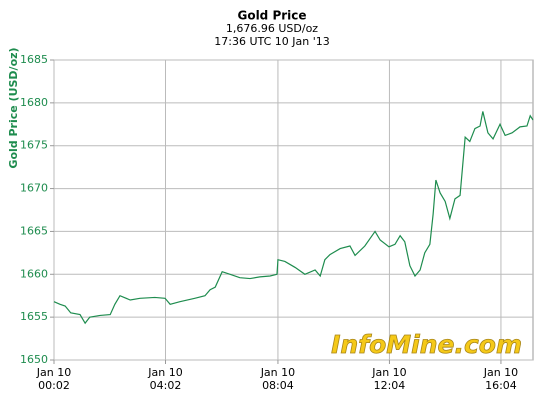 The width and height of the screenshot is (545, 406). Describe the element at coordinates (34, 273) in the screenshot. I see `y-tick-label: 1660` at that location.